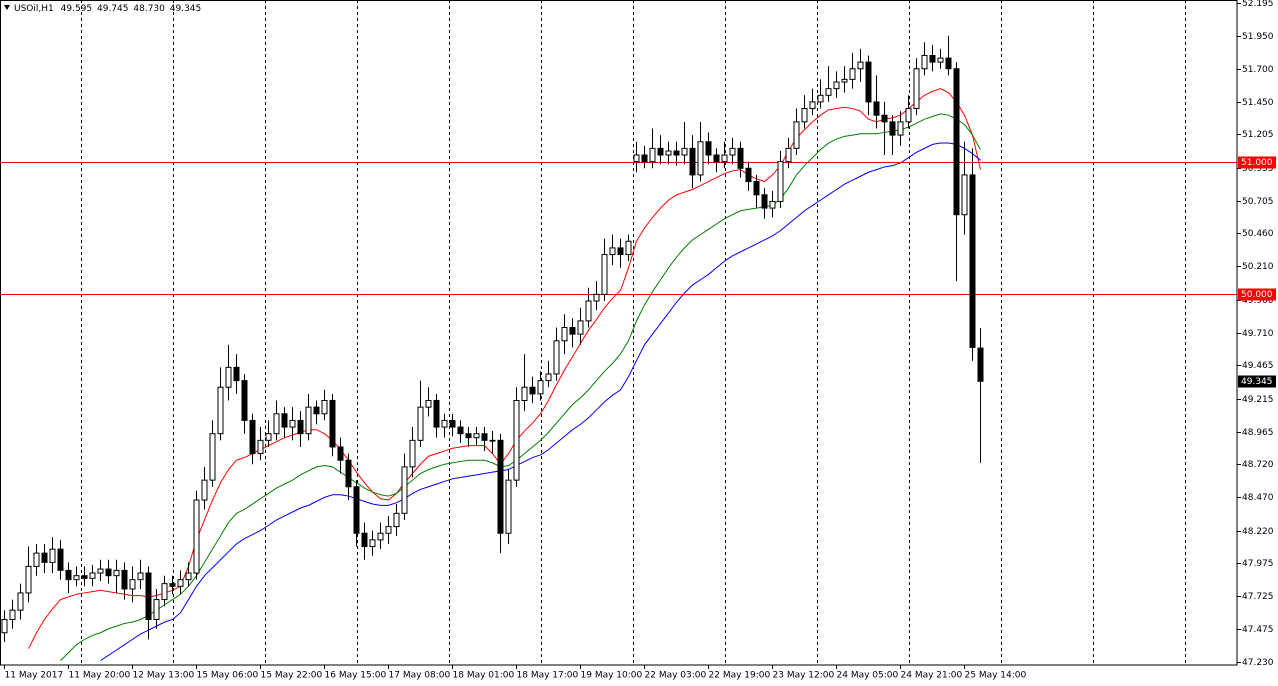  Describe the element at coordinates (149, 9) in the screenshot. I see `header-low: 48.730` at that location.